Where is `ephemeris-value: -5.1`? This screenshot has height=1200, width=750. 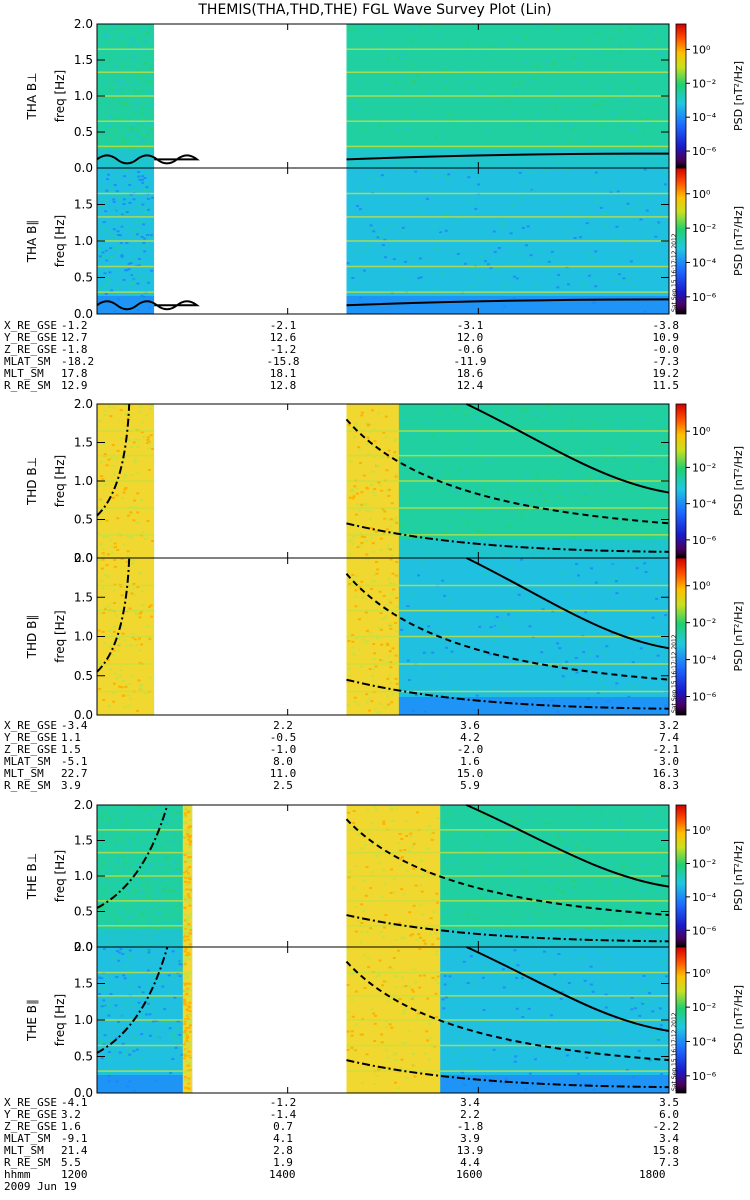
ephemeris-value: -5.1 is located at coordinates (74, 761).